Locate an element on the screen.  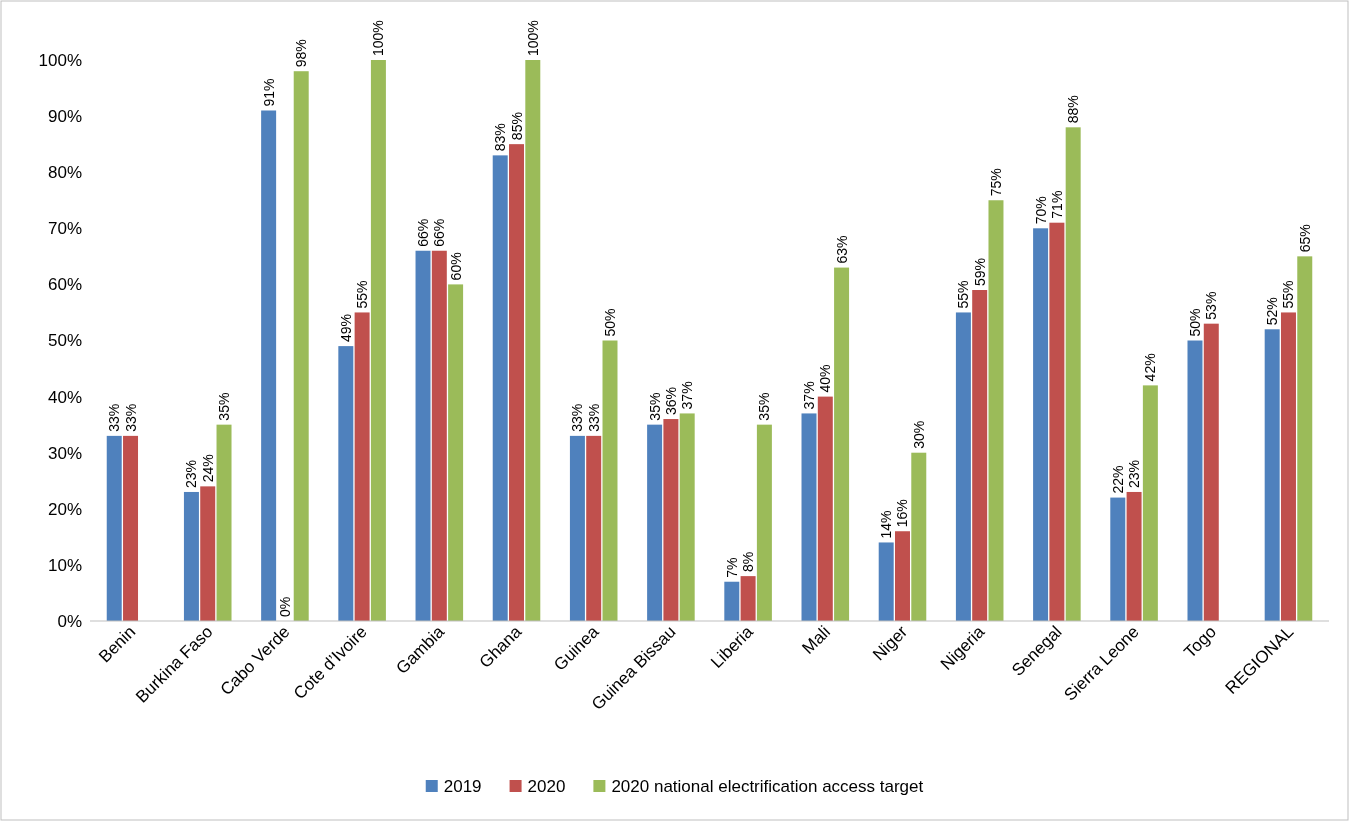
data-label: 85% is located at coordinates (516, 126).